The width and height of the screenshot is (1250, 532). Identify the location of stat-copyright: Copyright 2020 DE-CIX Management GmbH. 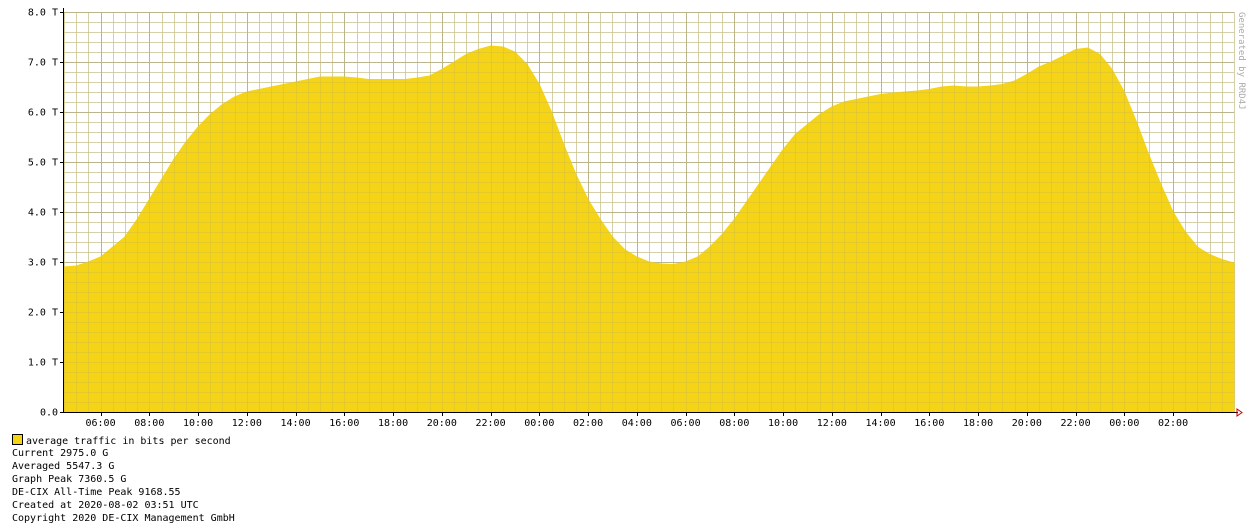
(123, 518).